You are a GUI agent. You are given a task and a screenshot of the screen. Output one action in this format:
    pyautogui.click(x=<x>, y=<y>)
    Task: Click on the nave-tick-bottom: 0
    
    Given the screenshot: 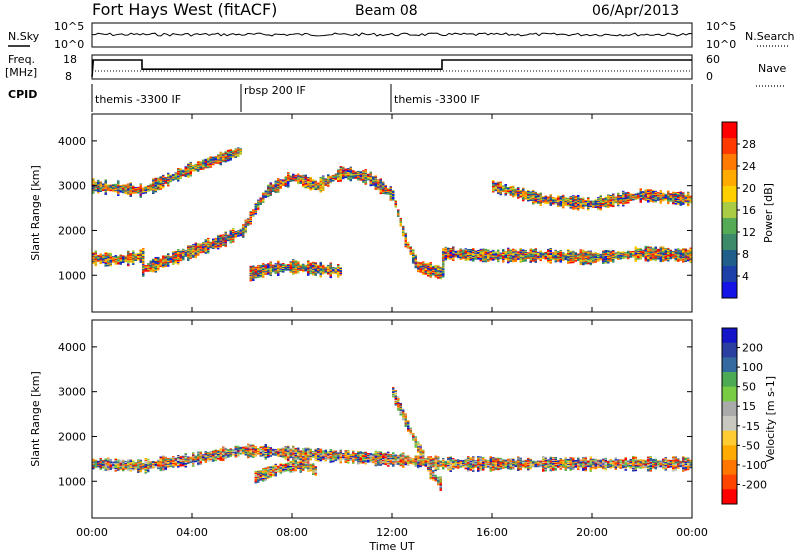 What is the action you would take?
    pyautogui.click(x=709, y=76)
    